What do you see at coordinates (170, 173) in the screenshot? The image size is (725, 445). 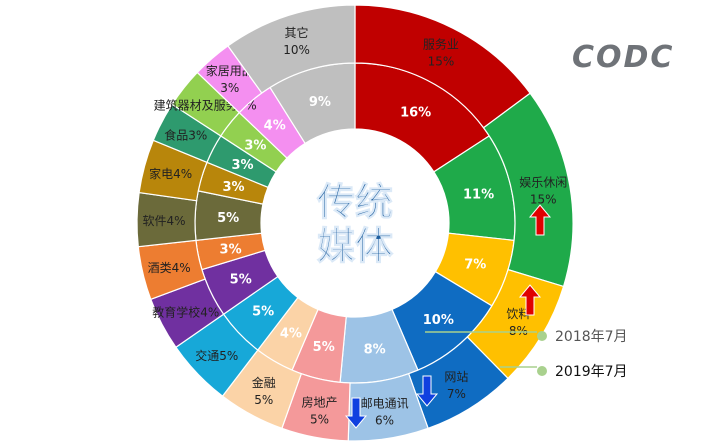 I see `outer-label-11: 家电4%` at bounding box center [170, 173].